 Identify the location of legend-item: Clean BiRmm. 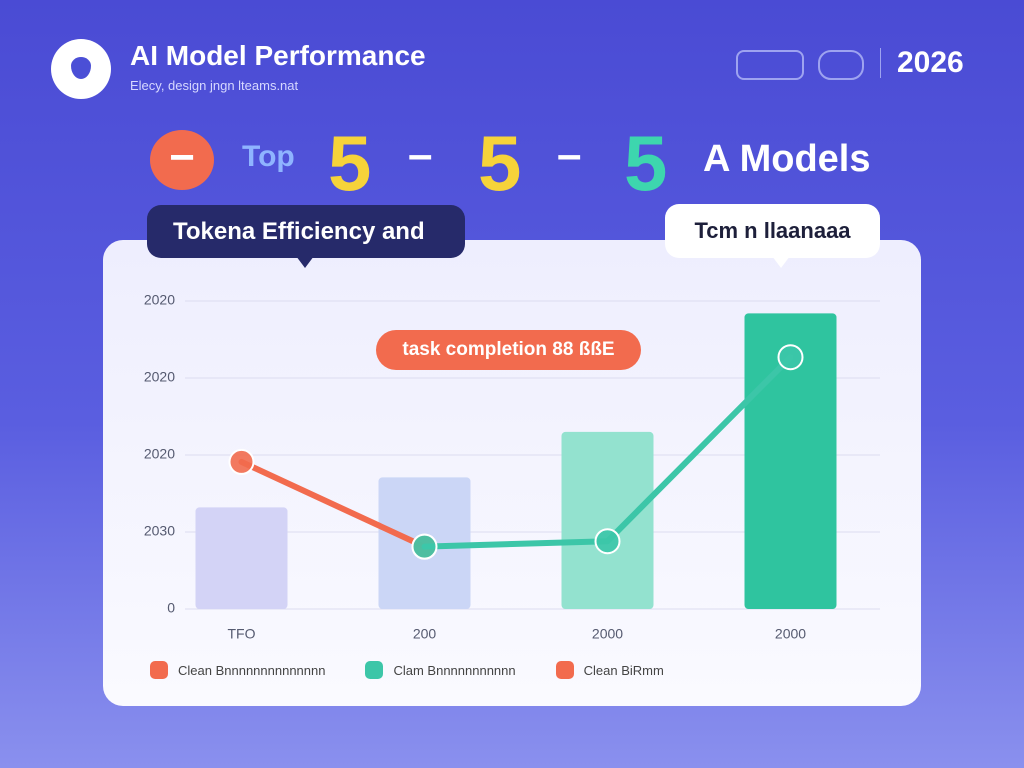
(609, 670).